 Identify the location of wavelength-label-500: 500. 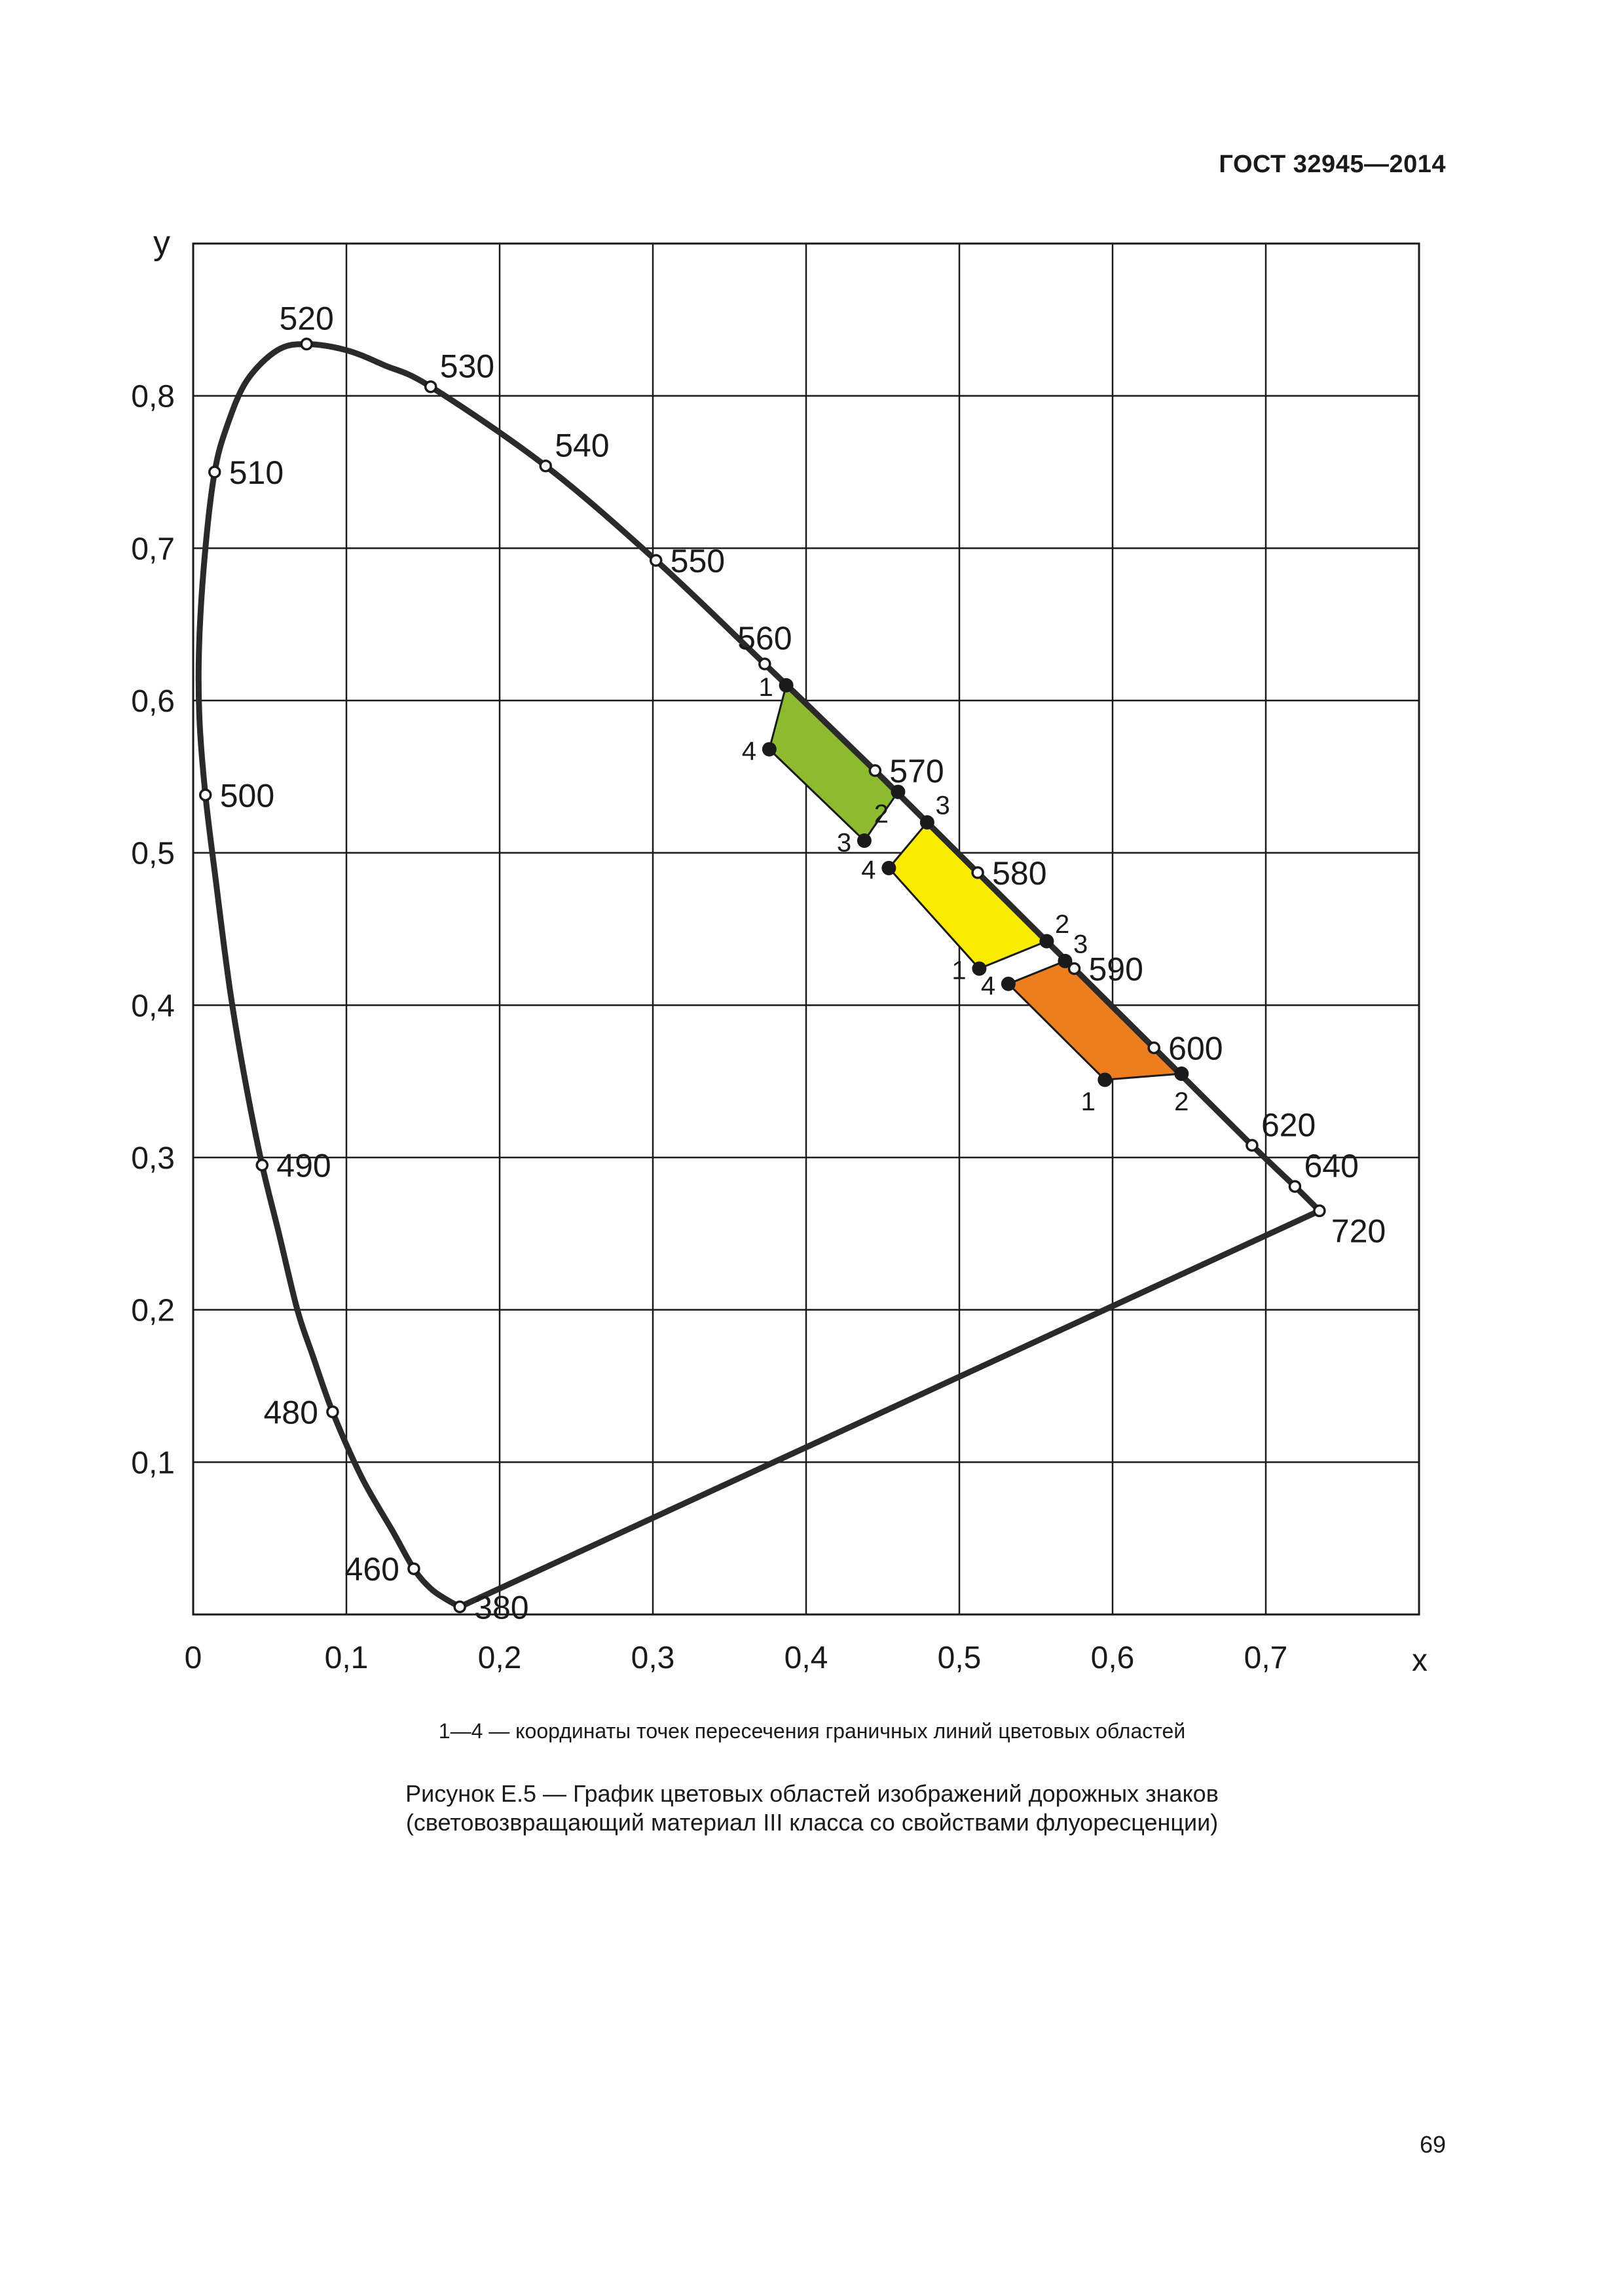
(247, 795).